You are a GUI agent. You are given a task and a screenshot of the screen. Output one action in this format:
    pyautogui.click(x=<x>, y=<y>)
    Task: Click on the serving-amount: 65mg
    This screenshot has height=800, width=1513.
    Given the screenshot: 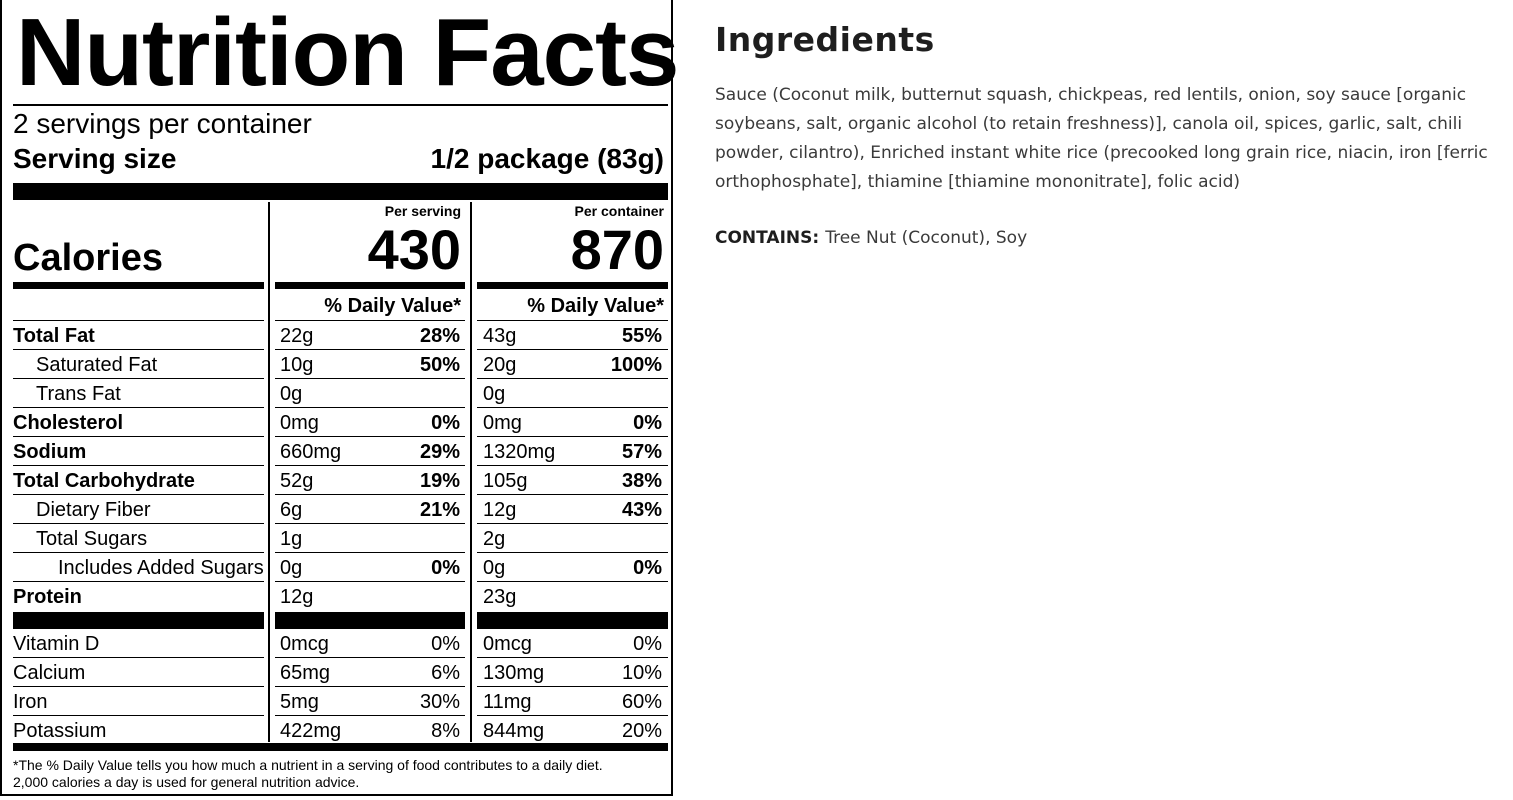 What is the action you would take?
    pyautogui.click(x=305, y=673)
    